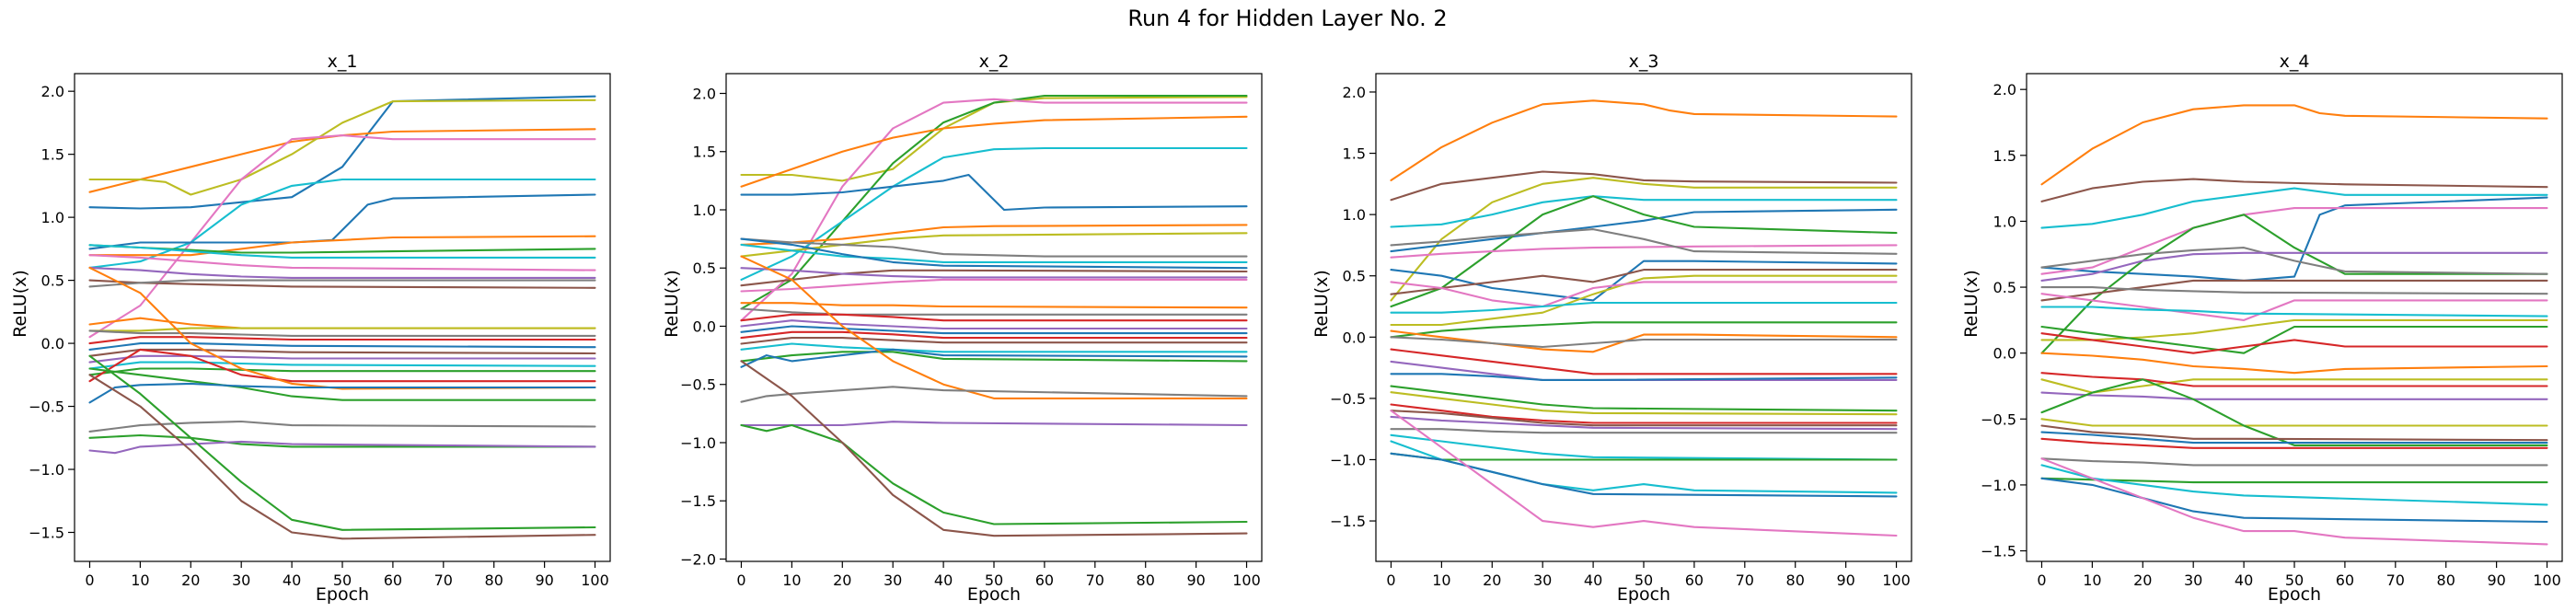 This screenshot has height=612, width=2576. What do you see at coordinates (1246, 580) in the screenshot?
I see `x-tick-label: 100` at bounding box center [1246, 580].